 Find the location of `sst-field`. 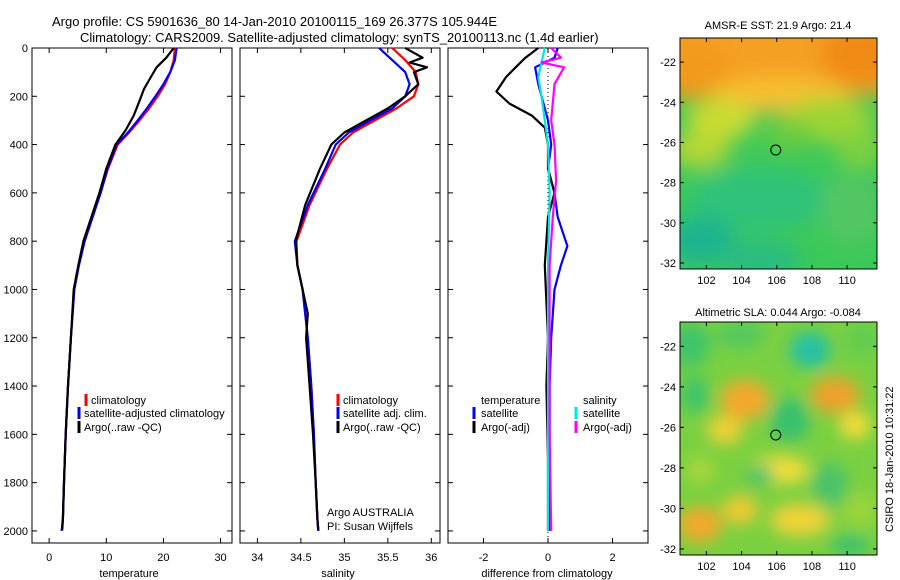

sst-field is located at coordinates (778, 153).